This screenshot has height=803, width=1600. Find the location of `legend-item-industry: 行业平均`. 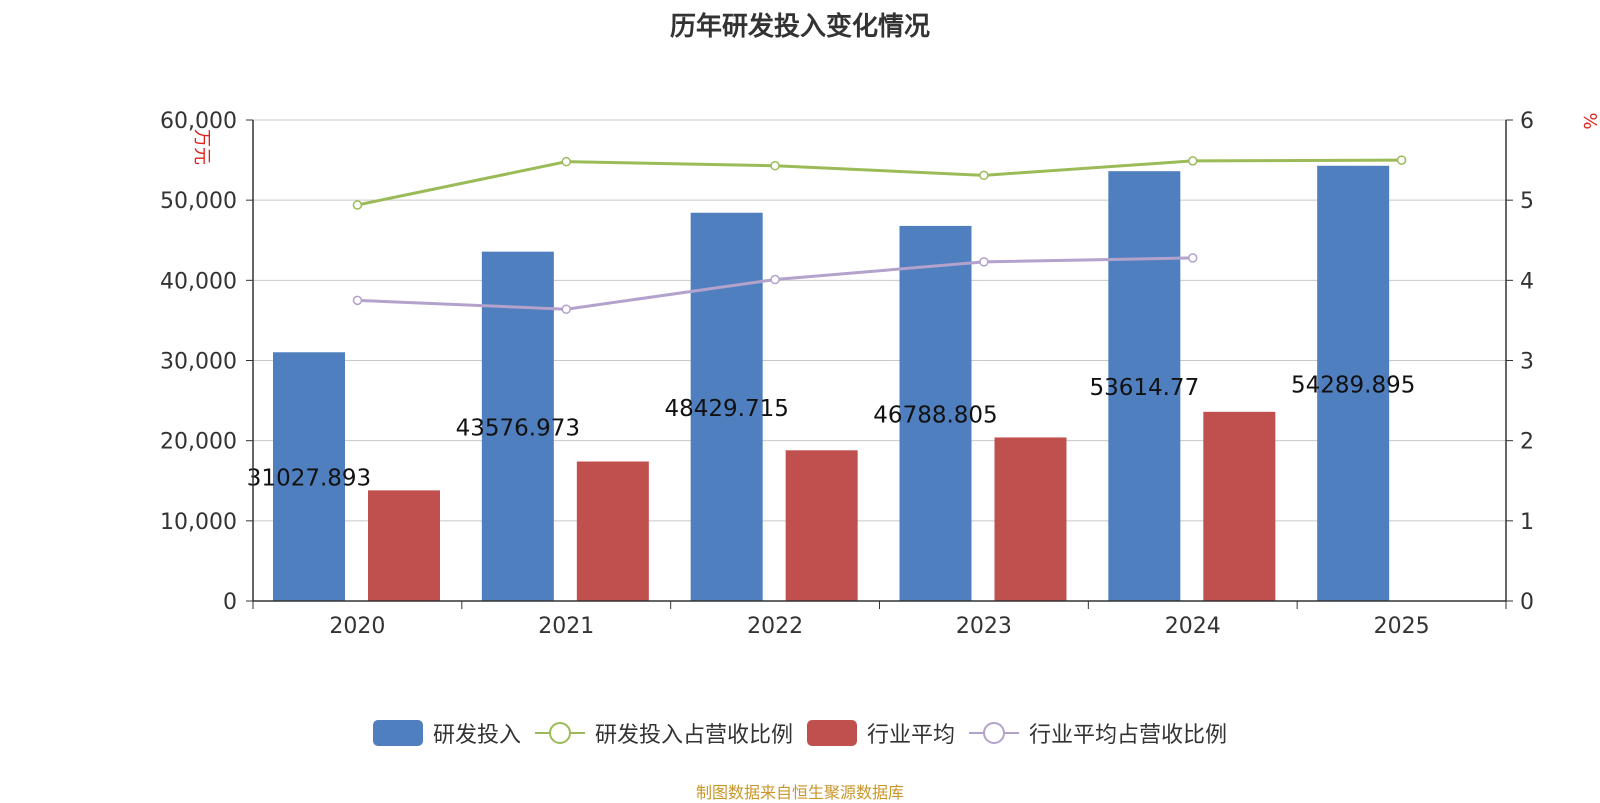

legend-item-industry: 行业平均 is located at coordinates (881, 733).